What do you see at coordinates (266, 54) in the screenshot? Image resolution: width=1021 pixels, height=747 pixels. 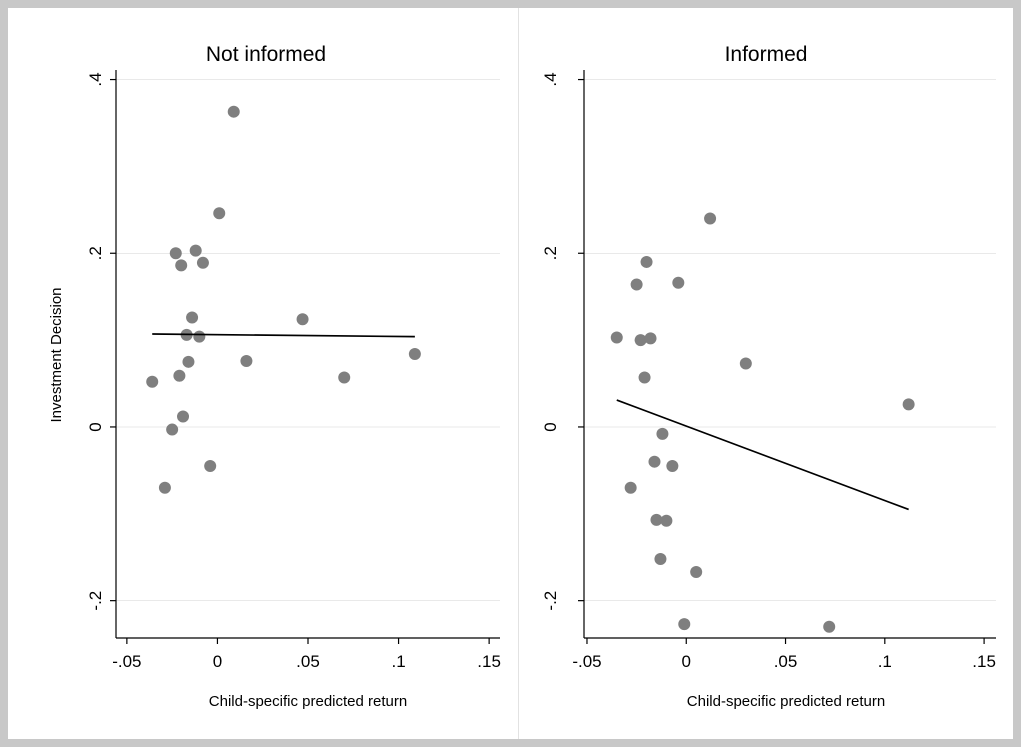 I see `chart-title: Not informed` at bounding box center [266, 54].